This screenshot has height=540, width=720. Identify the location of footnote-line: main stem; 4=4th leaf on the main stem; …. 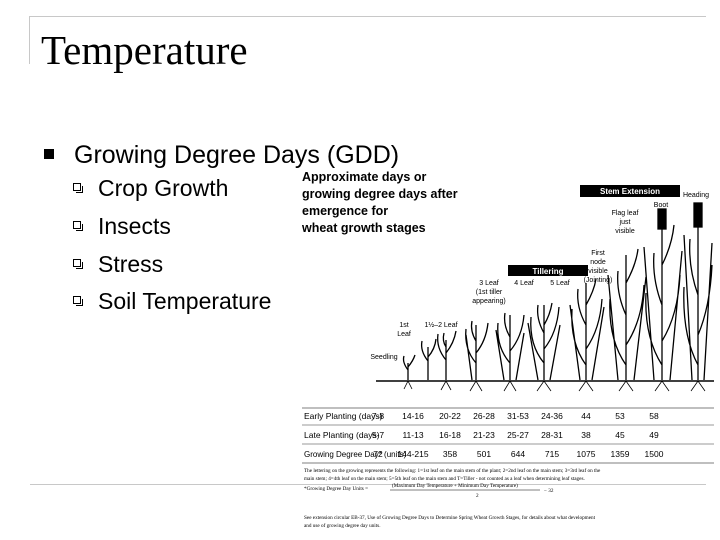
(444, 478).